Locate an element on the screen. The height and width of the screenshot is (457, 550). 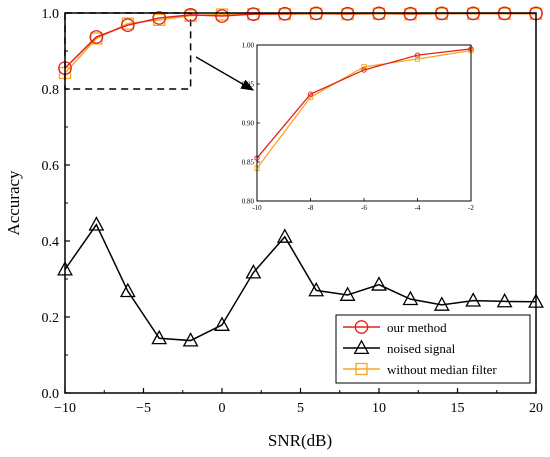
y-axis-title: Accuracy is located at coordinates (13, 203).